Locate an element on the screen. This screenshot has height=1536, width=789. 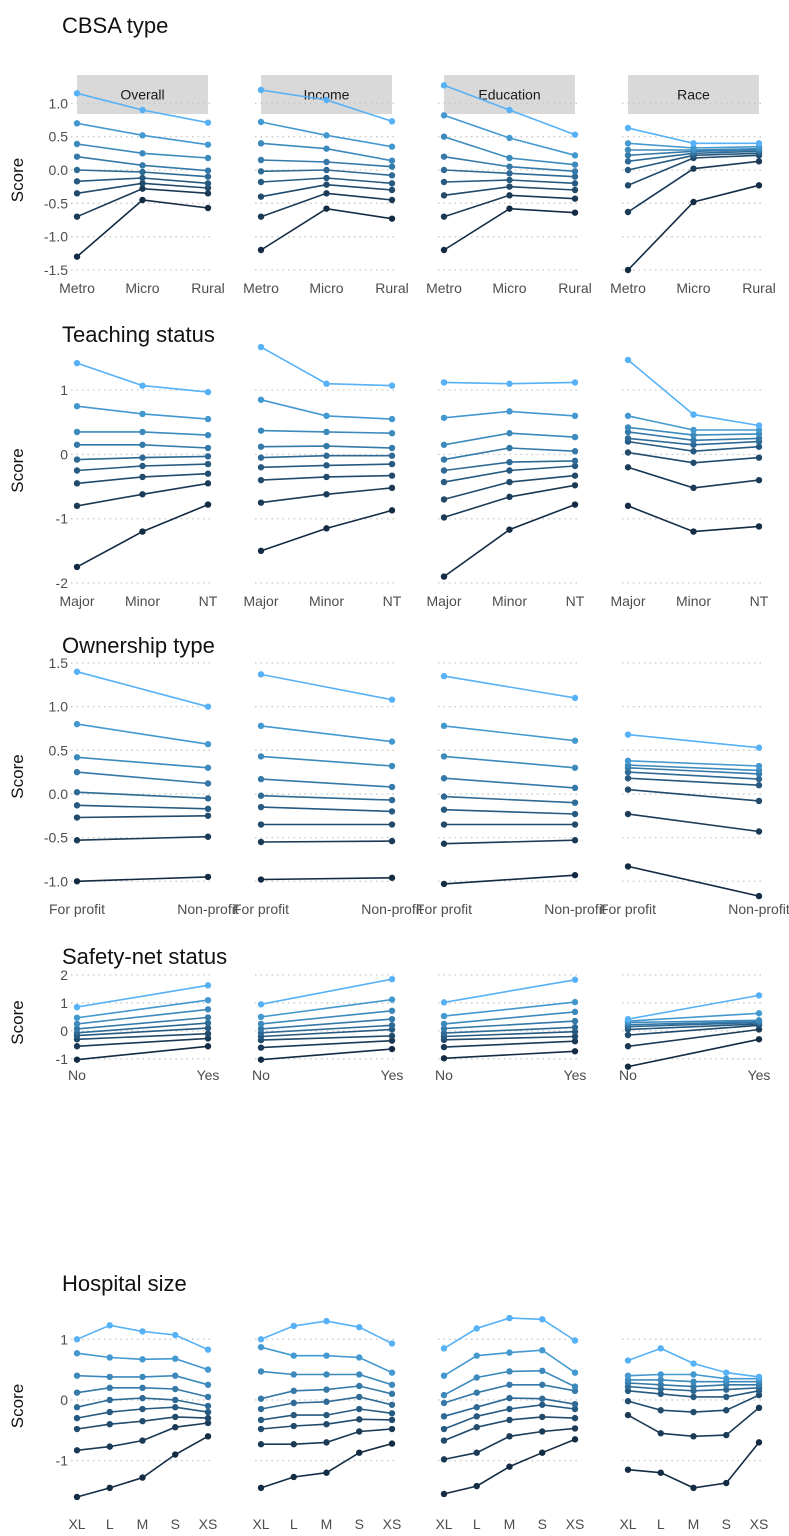
x-tick-label: No is located at coordinates (444, 1075).